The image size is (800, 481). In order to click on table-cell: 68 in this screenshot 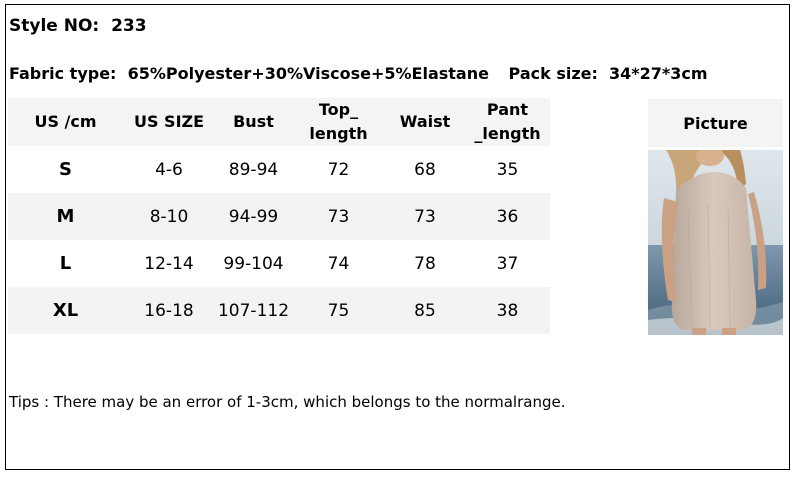, I will do `click(425, 169)`.